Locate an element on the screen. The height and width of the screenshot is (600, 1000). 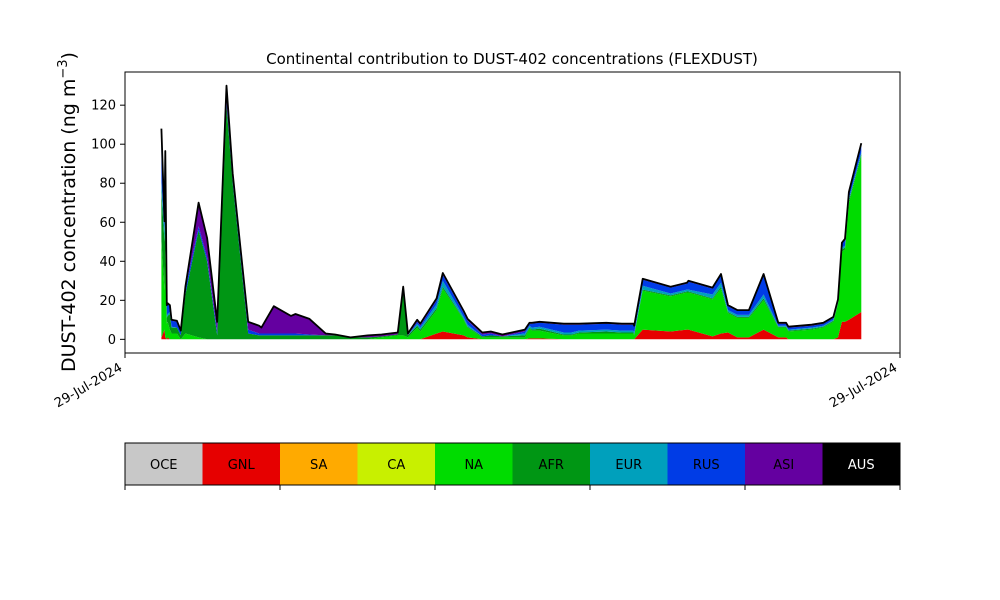
y-axis-label-text: DUST-402 concentration (ng m is located at coordinates (69, 225).